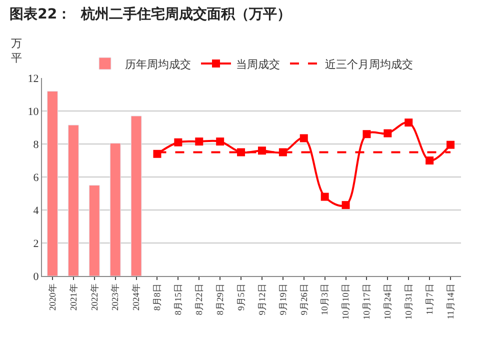 Image resolution: width=483 pixels, height=348 pixels. What do you see at coordinates (429, 299) in the screenshot?
I see `x-tick-label: 11月7日` at bounding box center [429, 299].